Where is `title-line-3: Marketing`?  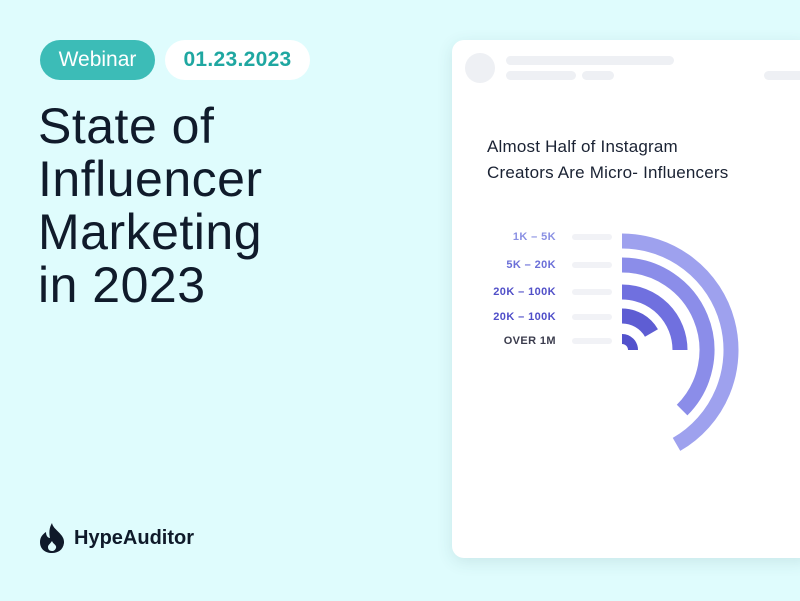
title-line-3: Marketing is located at coordinates (150, 232).